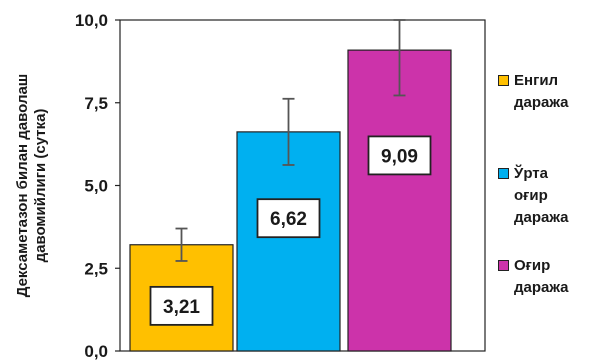 This screenshot has height=360, width=592. Describe the element at coordinates (536, 80) in the screenshot. I see `legend-label-mild-line1: Енгил` at that location.